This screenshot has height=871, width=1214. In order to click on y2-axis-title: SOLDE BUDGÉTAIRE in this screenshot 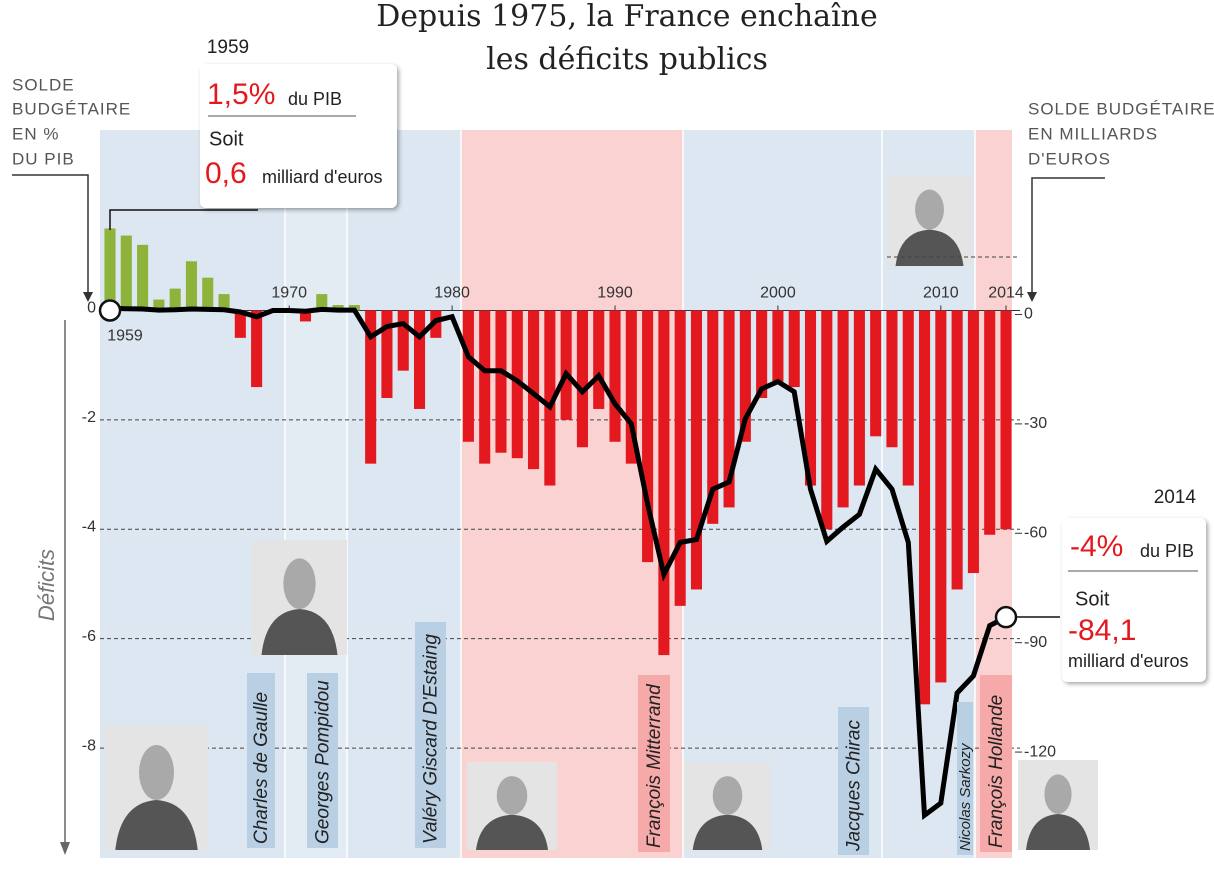, I will do `click(1121, 108)`.